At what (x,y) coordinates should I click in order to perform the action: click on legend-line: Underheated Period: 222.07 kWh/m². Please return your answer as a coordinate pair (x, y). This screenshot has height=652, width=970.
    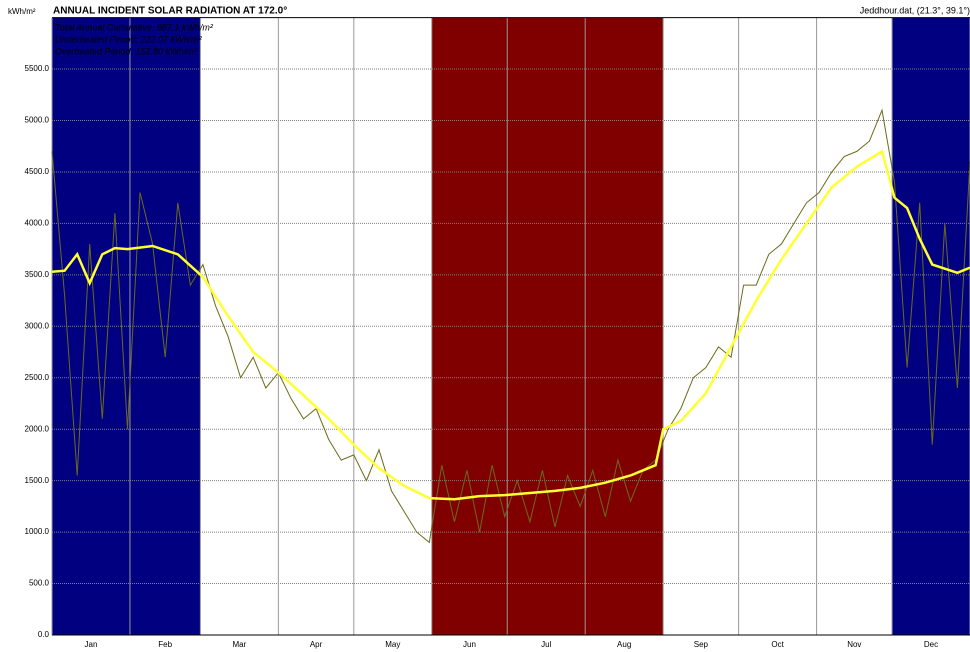
    Looking at the image, I should click on (129, 39).